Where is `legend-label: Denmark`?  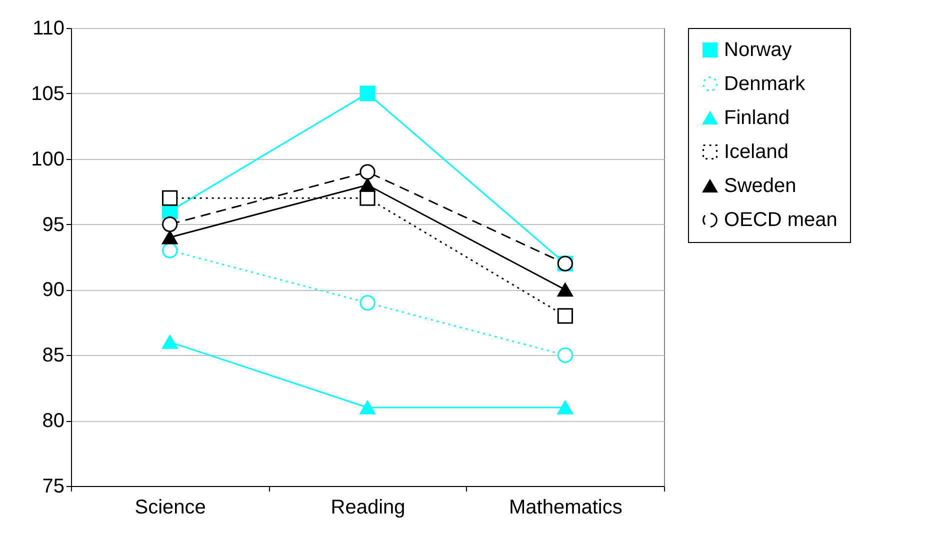
legend-label: Denmark is located at coordinates (765, 84).